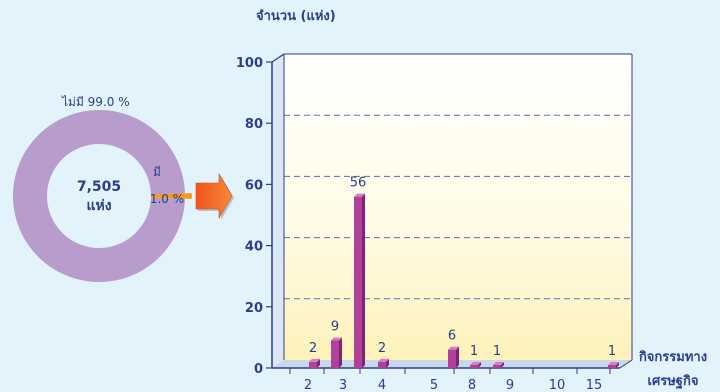 This screenshot has height=392, width=720. I want to click on x-tick-label: 9, so click(510, 385).